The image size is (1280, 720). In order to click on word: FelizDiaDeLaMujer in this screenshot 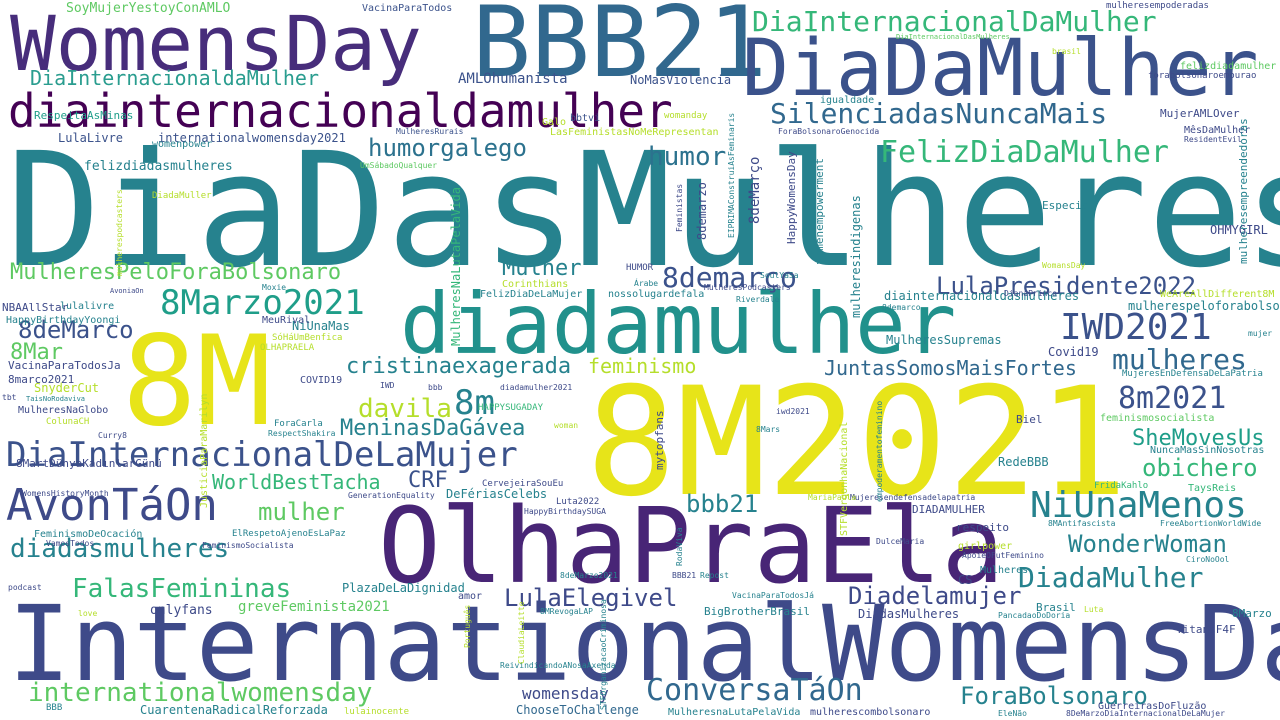, I will do `click(531, 294)`.